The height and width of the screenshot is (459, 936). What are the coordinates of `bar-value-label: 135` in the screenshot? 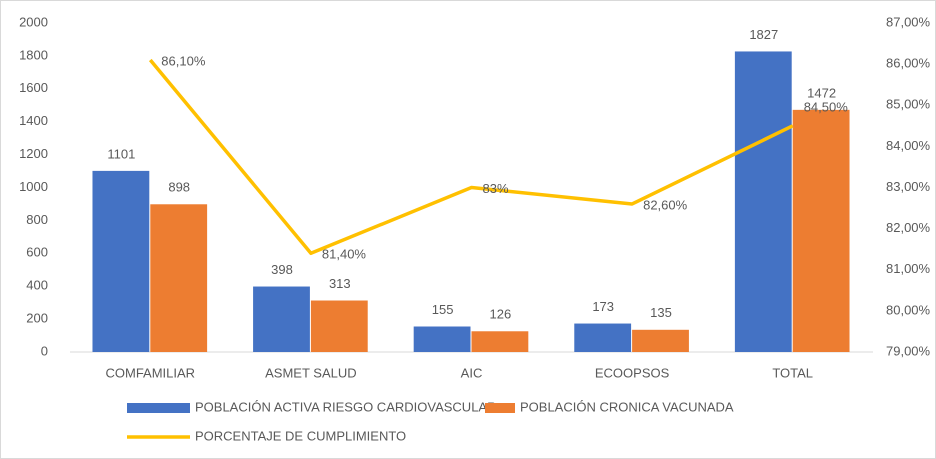 It's located at (661, 312).